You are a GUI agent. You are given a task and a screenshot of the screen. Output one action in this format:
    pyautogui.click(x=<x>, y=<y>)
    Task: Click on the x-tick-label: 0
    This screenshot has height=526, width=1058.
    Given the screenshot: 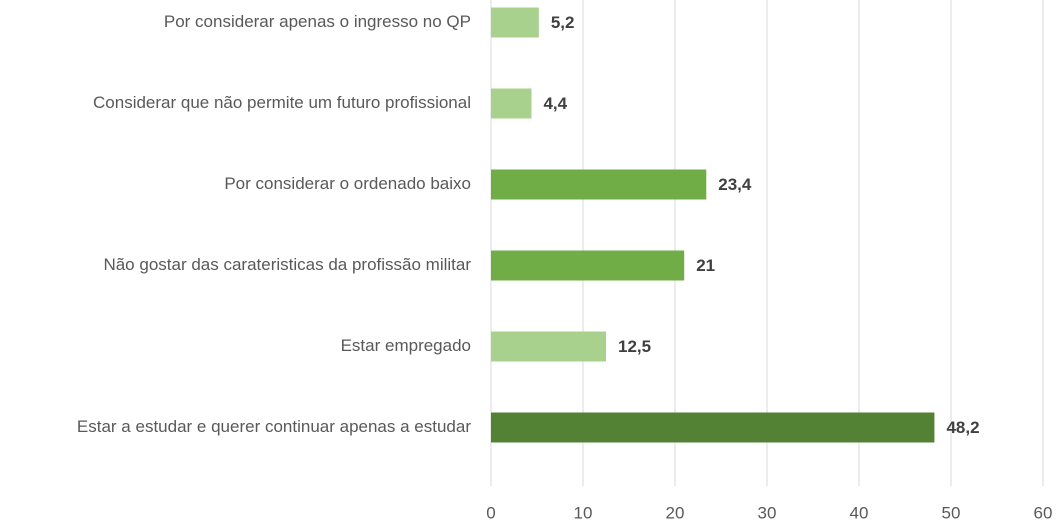 What is the action you would take?
    pyautogui.click(x=490, y=512)
    